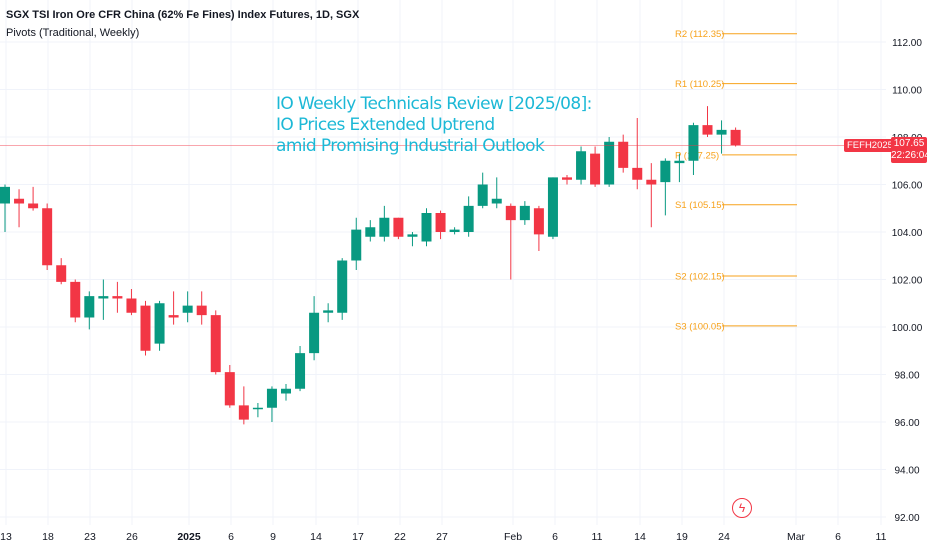 The width and height of the screenshot is (932, 550). I want to click on last-price-value: 107.65, so click(909, 143).